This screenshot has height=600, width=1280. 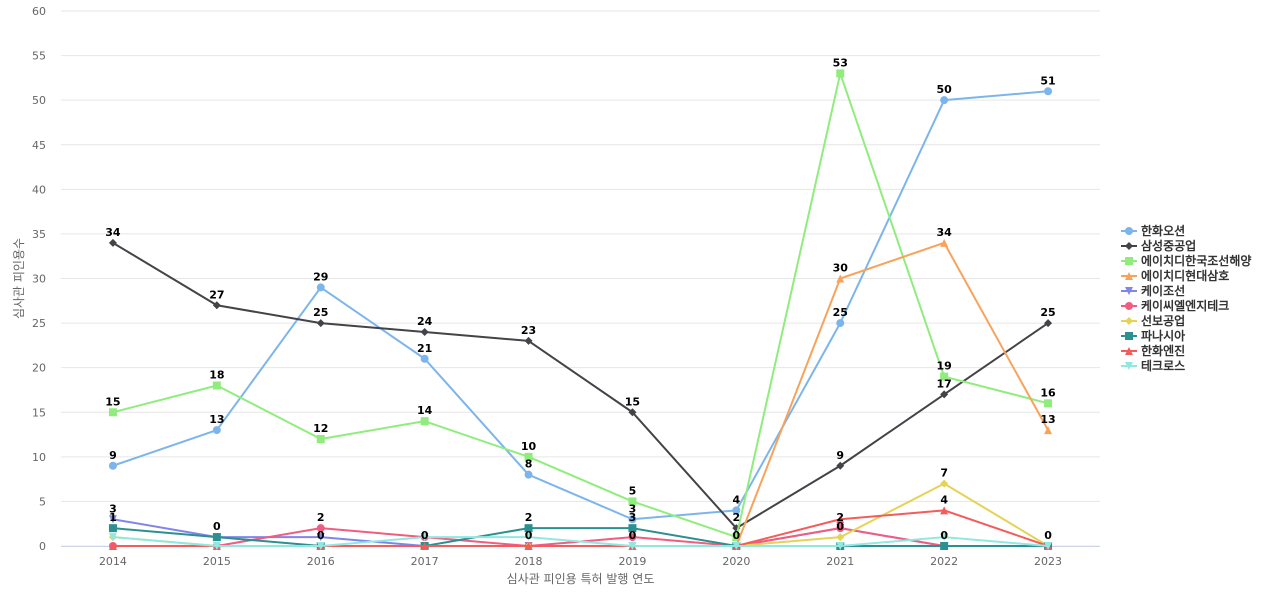 What do you see at coordinates (943, 366) in the screenshot?
I see `data-label: 19` at bounding box center [943, 366].